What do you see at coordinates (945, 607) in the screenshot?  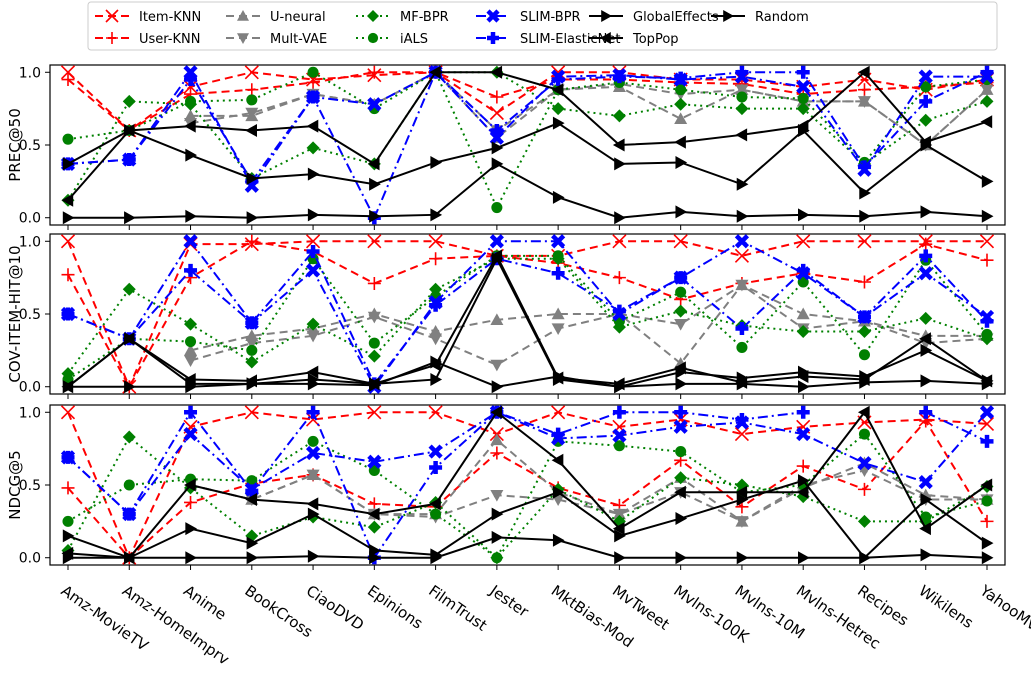 I see `x-tick-label: Wikilens` at bounding box center [945, 607].